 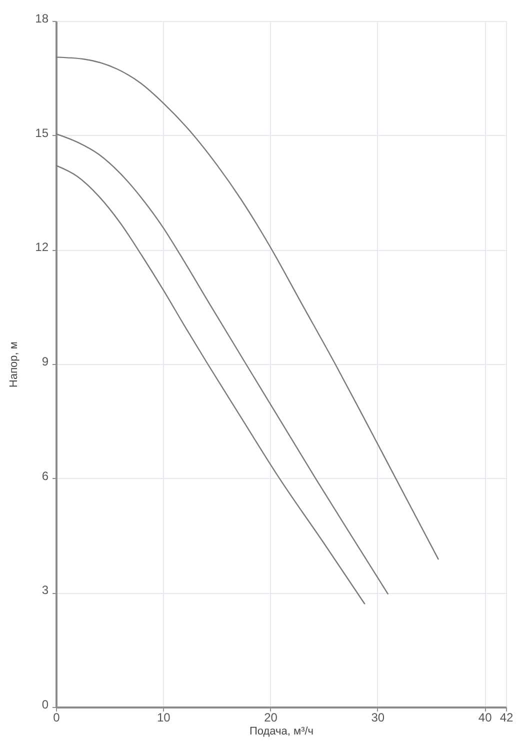 What do you see at coordinates (45, 475) in the screenshot?
I see `y-tick-label: 6` at bounding box center [45, 475].